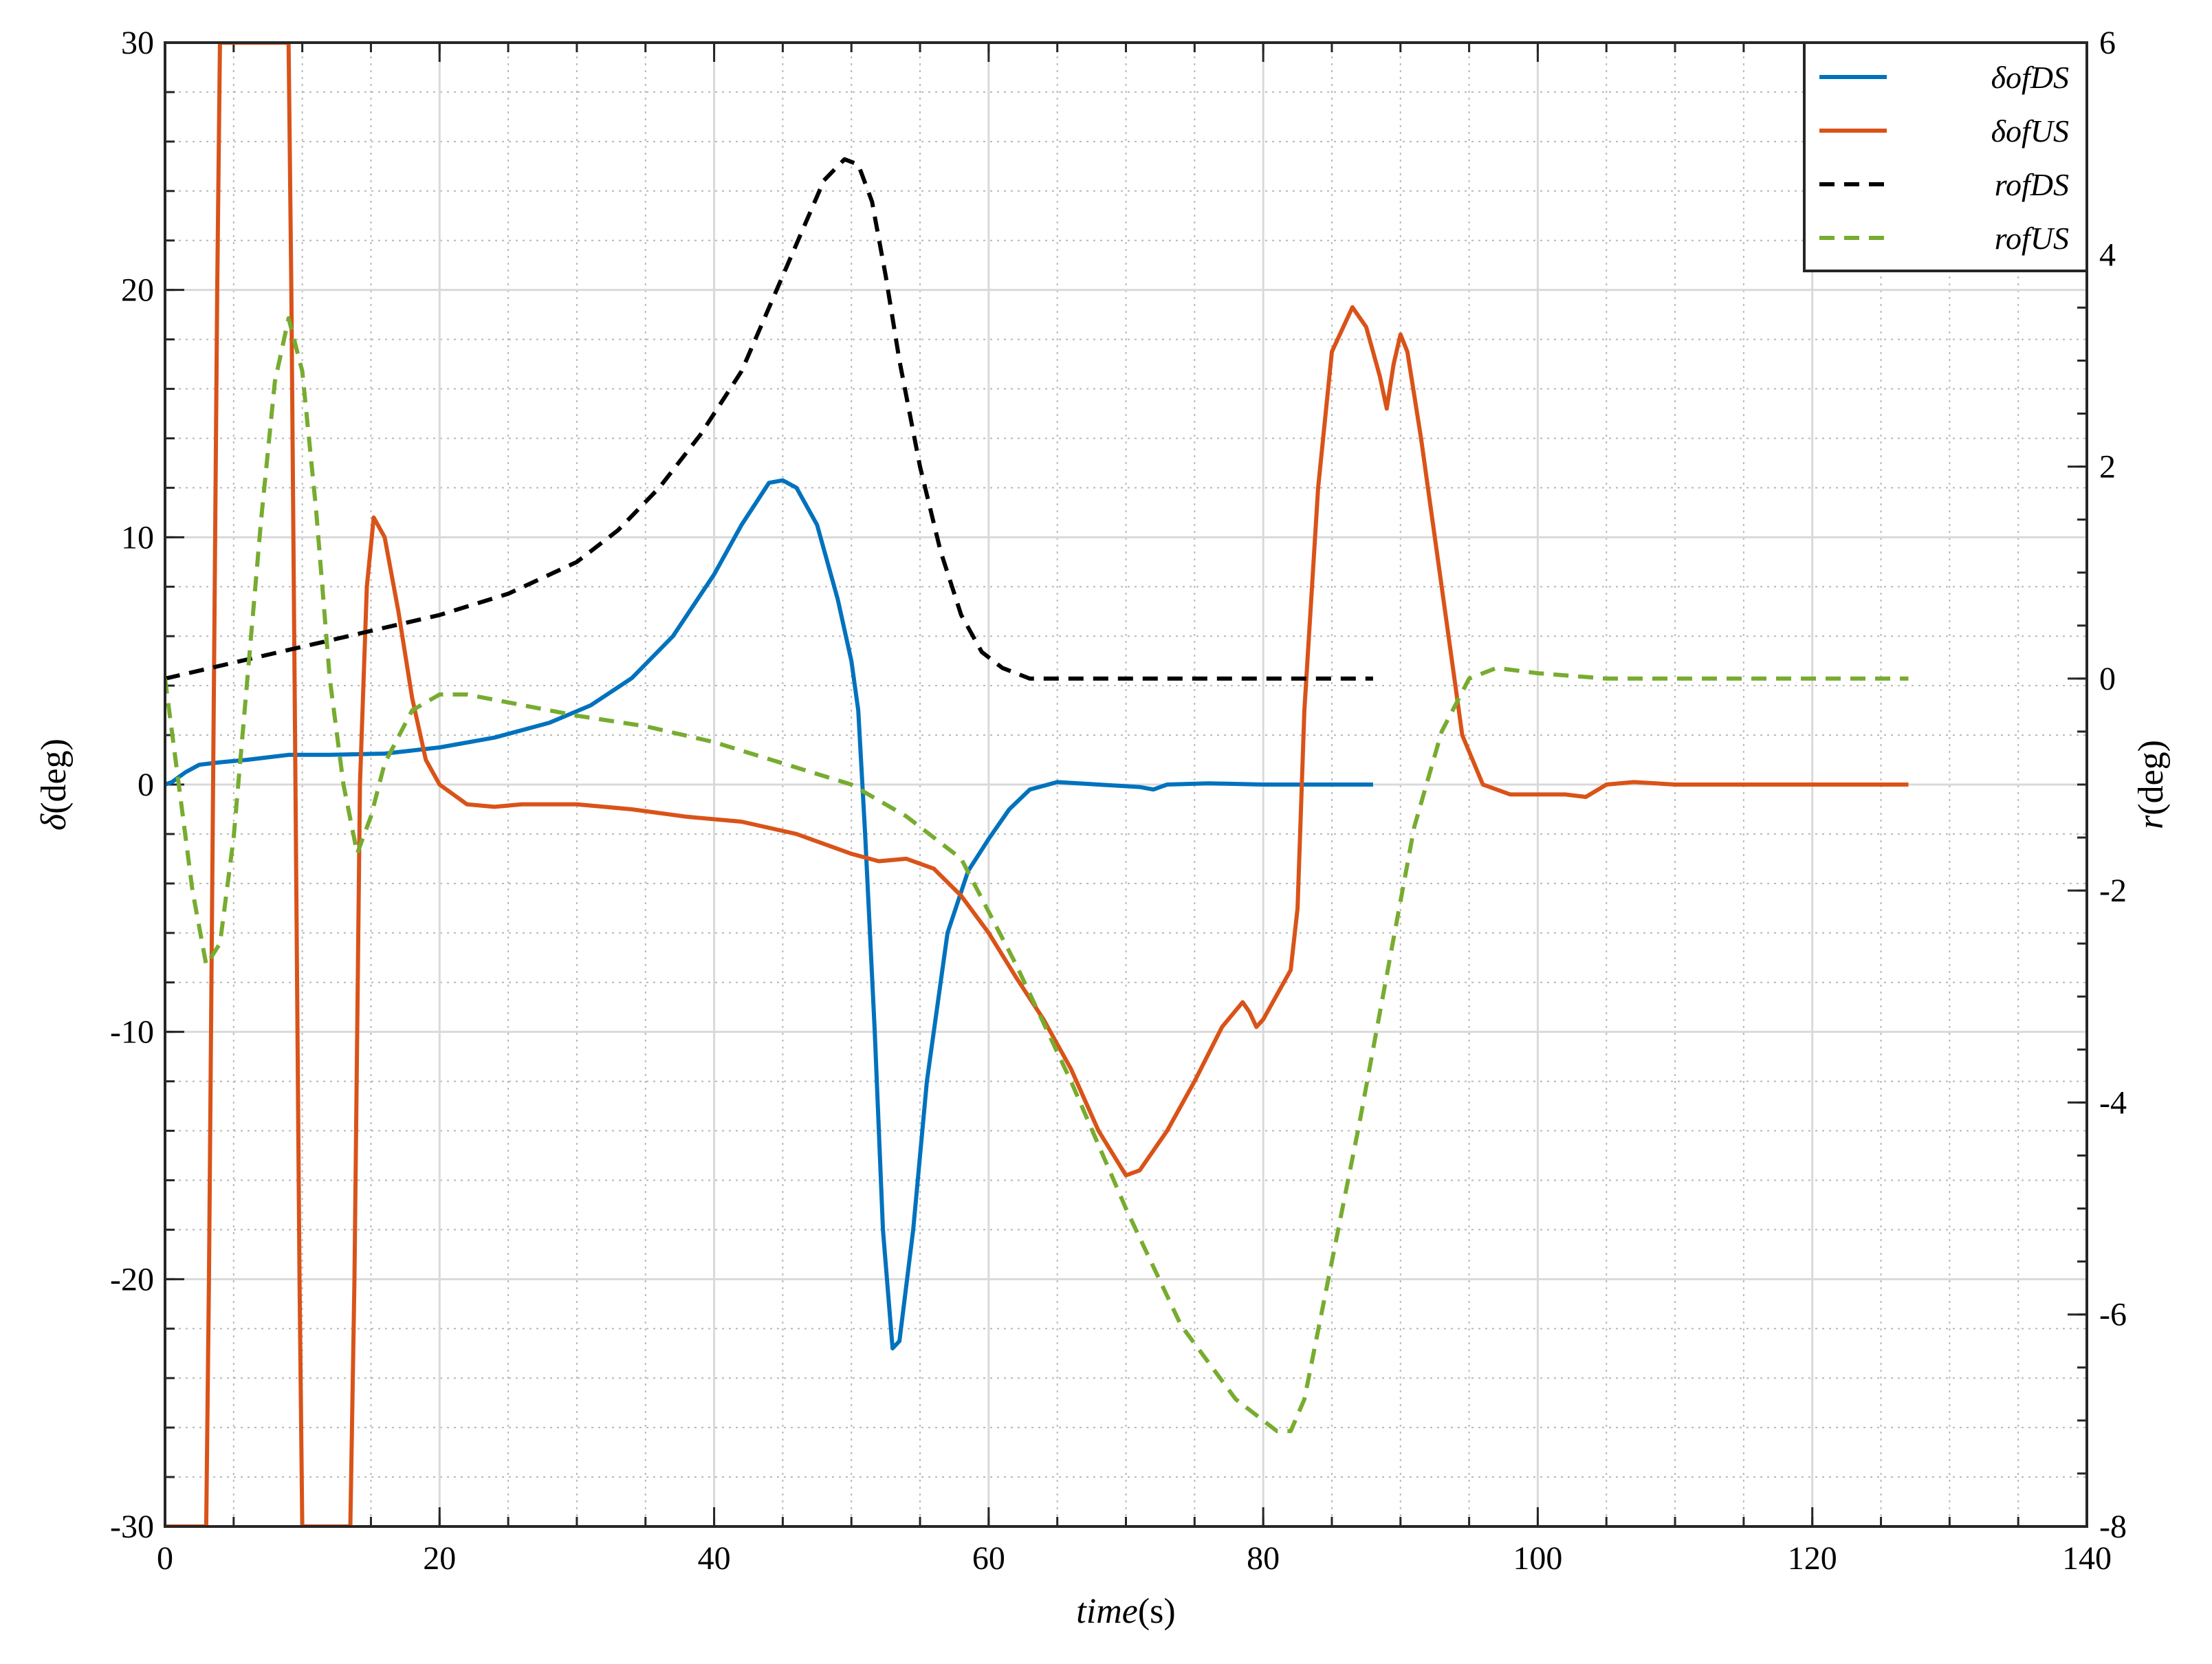 The width and height of the screenshot is (2212, 1664). What do you see at coordinates (2032, 239) in the screenshot?
I see `legend-label-3: rofUS` at bounding box center [2032, 239].